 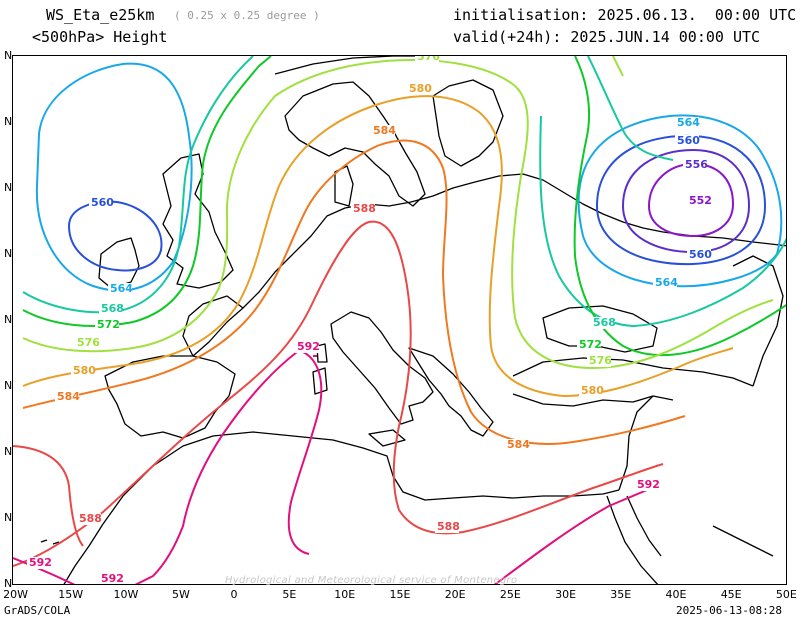 I want to click on coast-turkey, so click(x=633, y=372).